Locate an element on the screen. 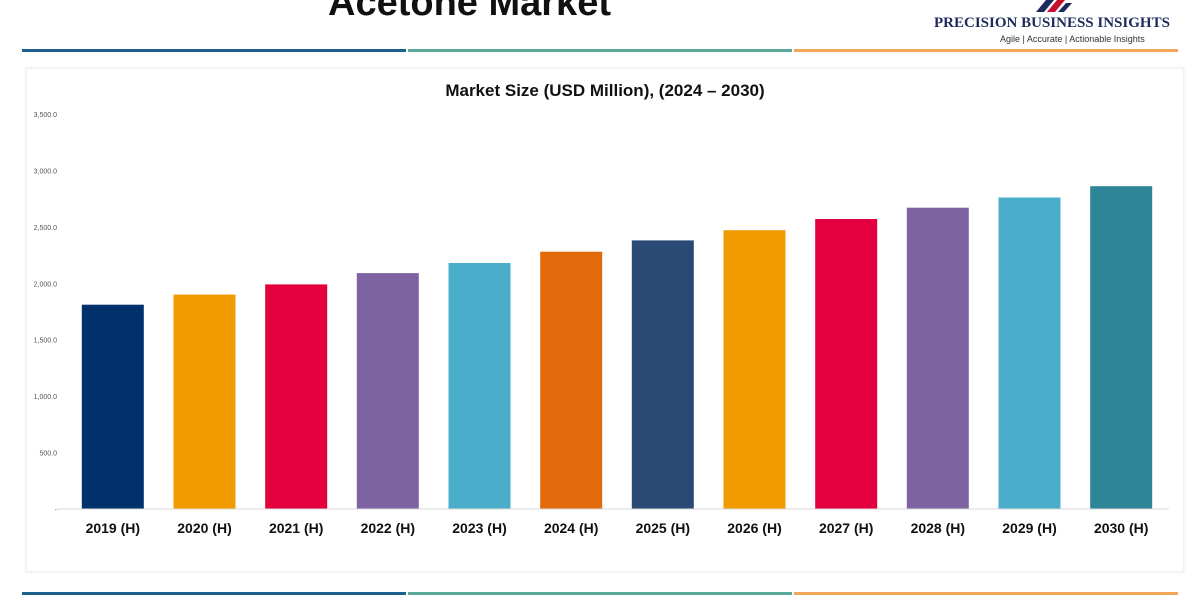 This screenshot has height=600, width=1200. logo-mark-icon is located at coordinates (1054, 6).